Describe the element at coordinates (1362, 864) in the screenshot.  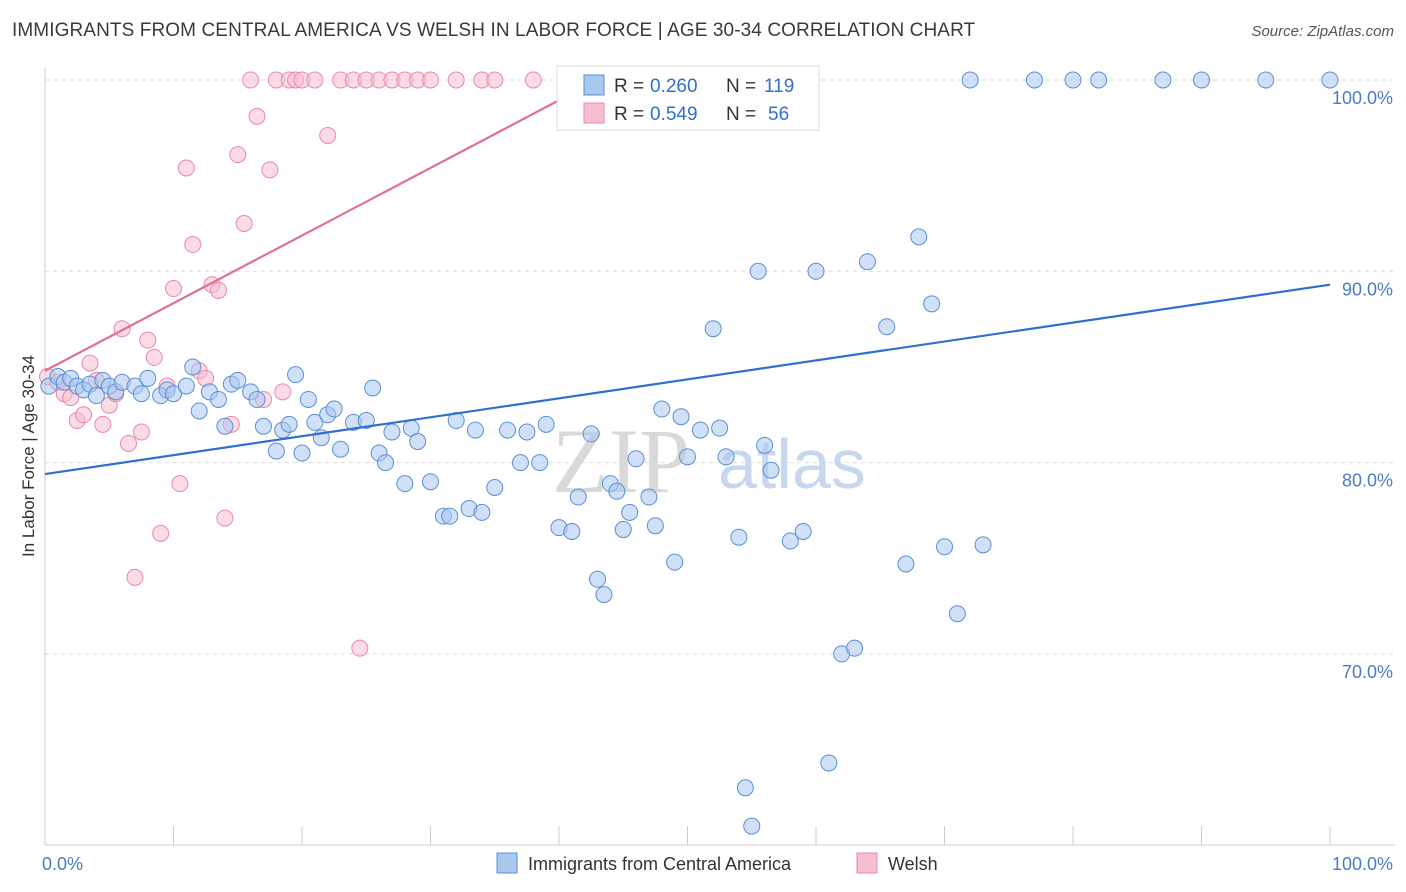
I see `x-tick-label-max: 100.0%` at that location.